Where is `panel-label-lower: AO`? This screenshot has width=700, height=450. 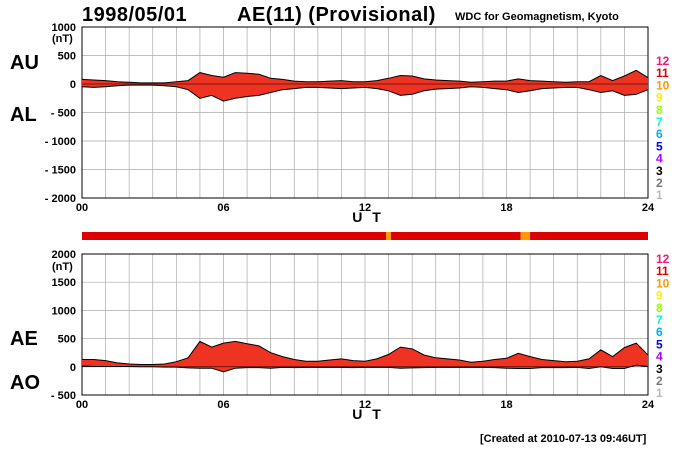 panel-label-lower: AO is located at coordinates (25, 383).